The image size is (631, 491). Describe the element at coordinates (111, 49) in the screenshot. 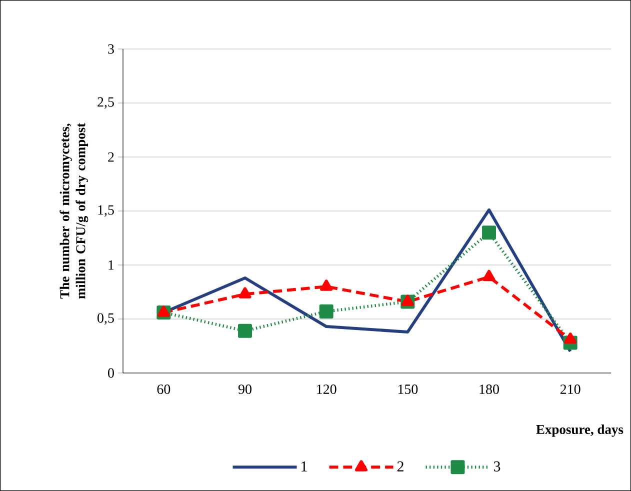

I see `y-tick-label: 3` at that location.